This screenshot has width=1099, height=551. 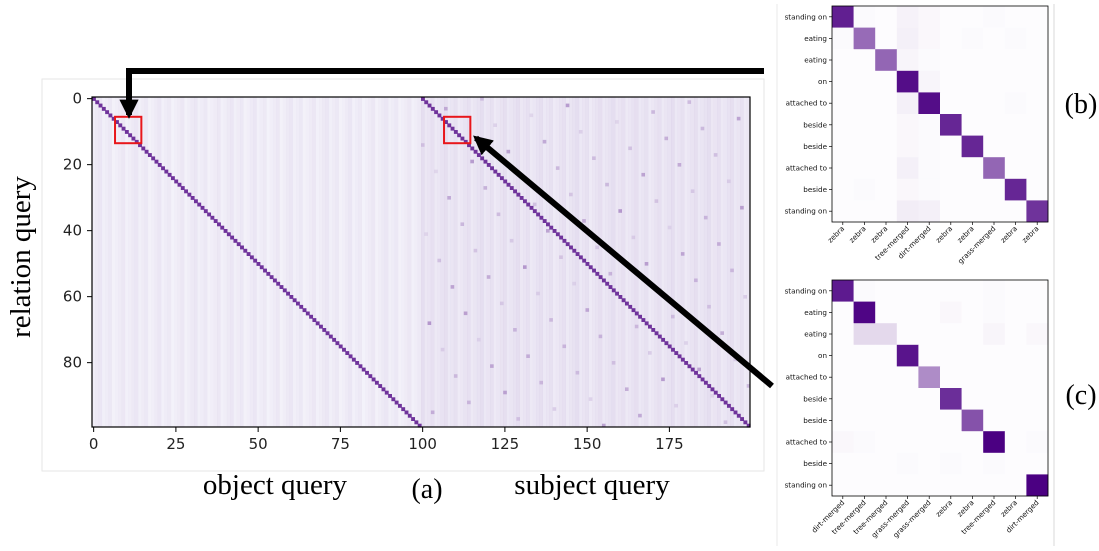 I want to click on matrix-row-label: standing on, so click(x=806, y=16).